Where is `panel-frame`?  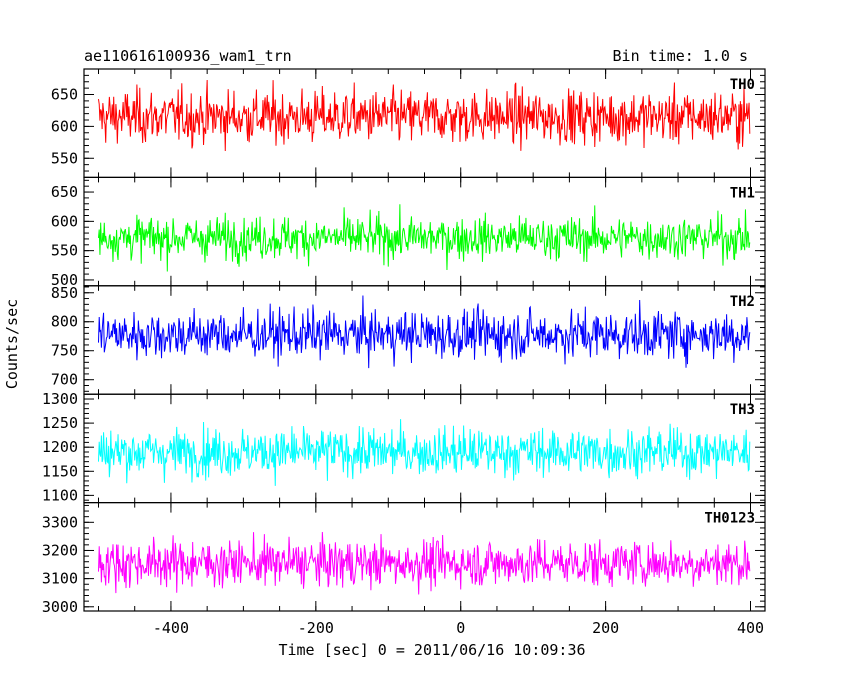
panel-frame is located at coordinates (424, 340).